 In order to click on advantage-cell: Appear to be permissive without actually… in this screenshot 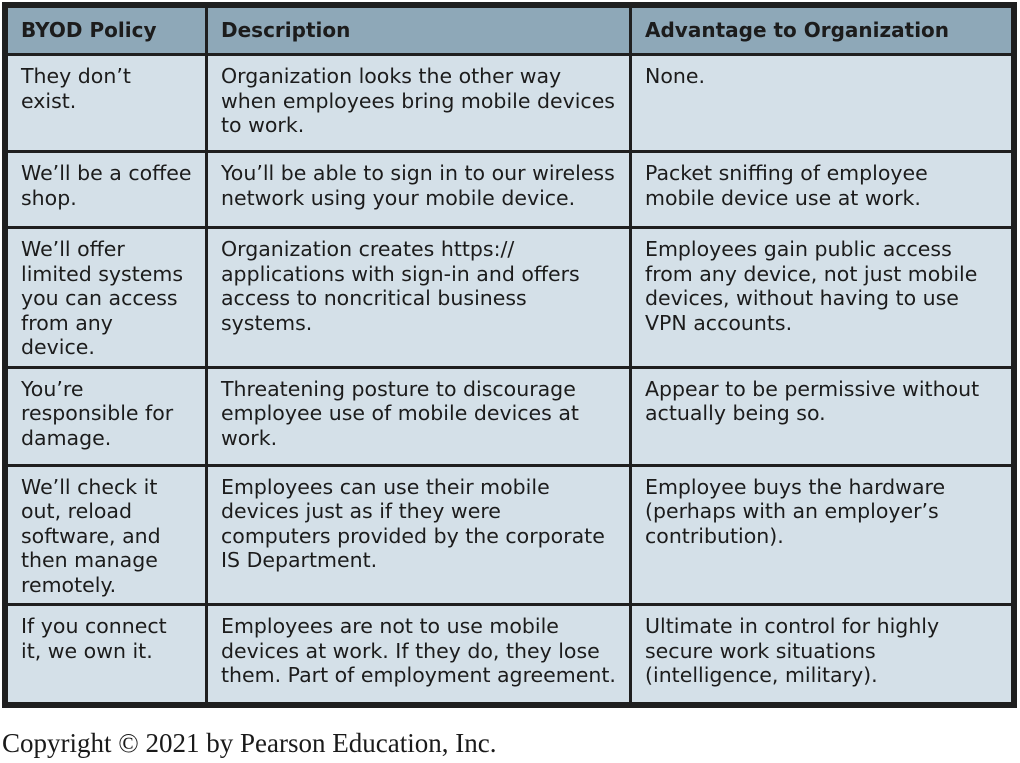, I will do `click(821, 416)`.